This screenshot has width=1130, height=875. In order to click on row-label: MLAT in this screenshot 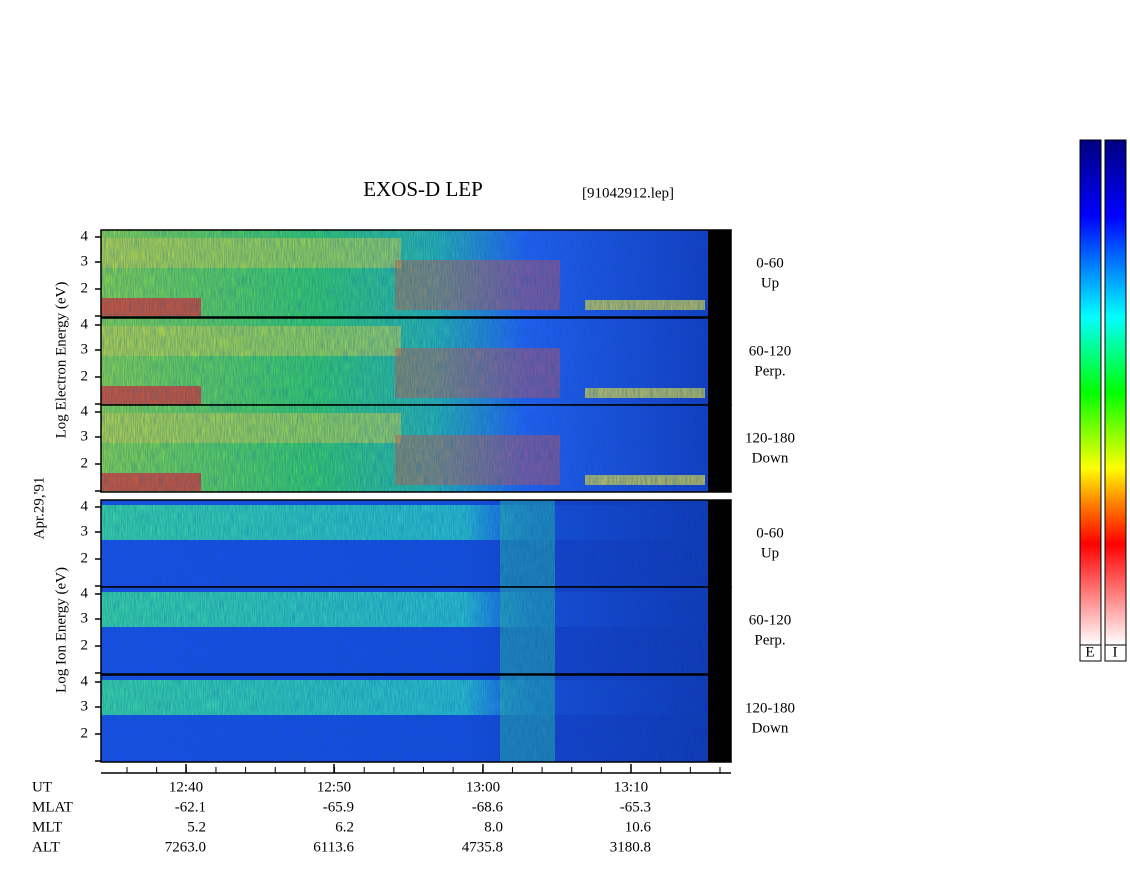, I will do `click(52, 807)`.